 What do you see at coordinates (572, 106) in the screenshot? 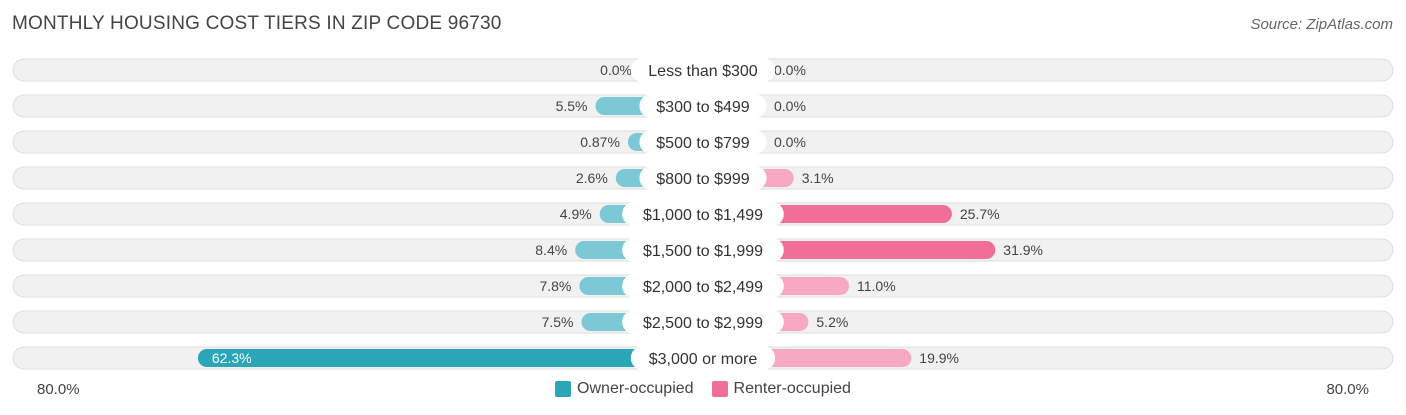
I see `owner-value-label: 5.5%` at bounding box center [572, 106].